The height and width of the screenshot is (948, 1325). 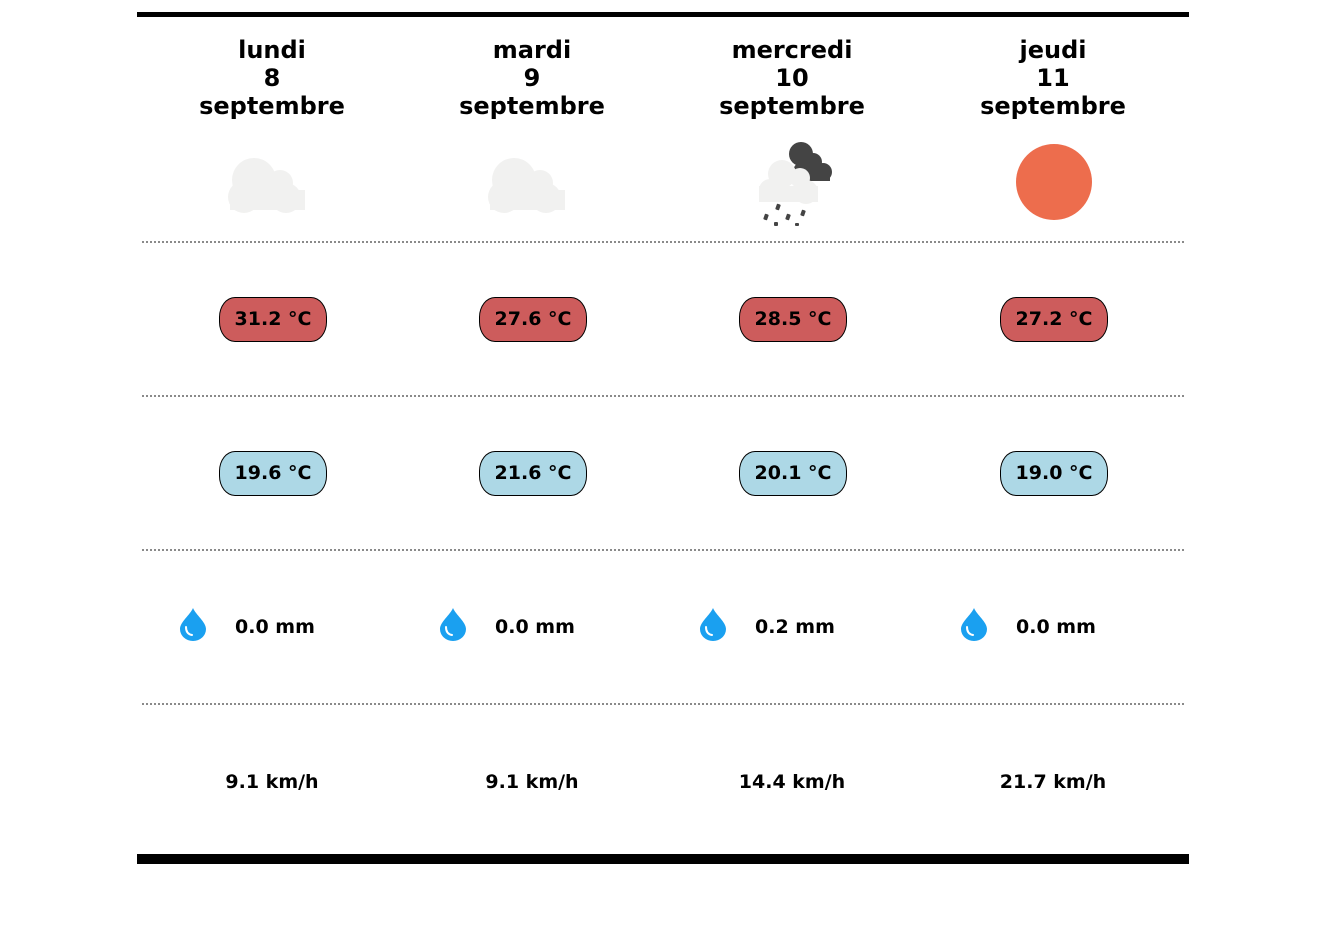 I want to click on max-temp-badge: 28.5 °C, so click(x=793, y=319).